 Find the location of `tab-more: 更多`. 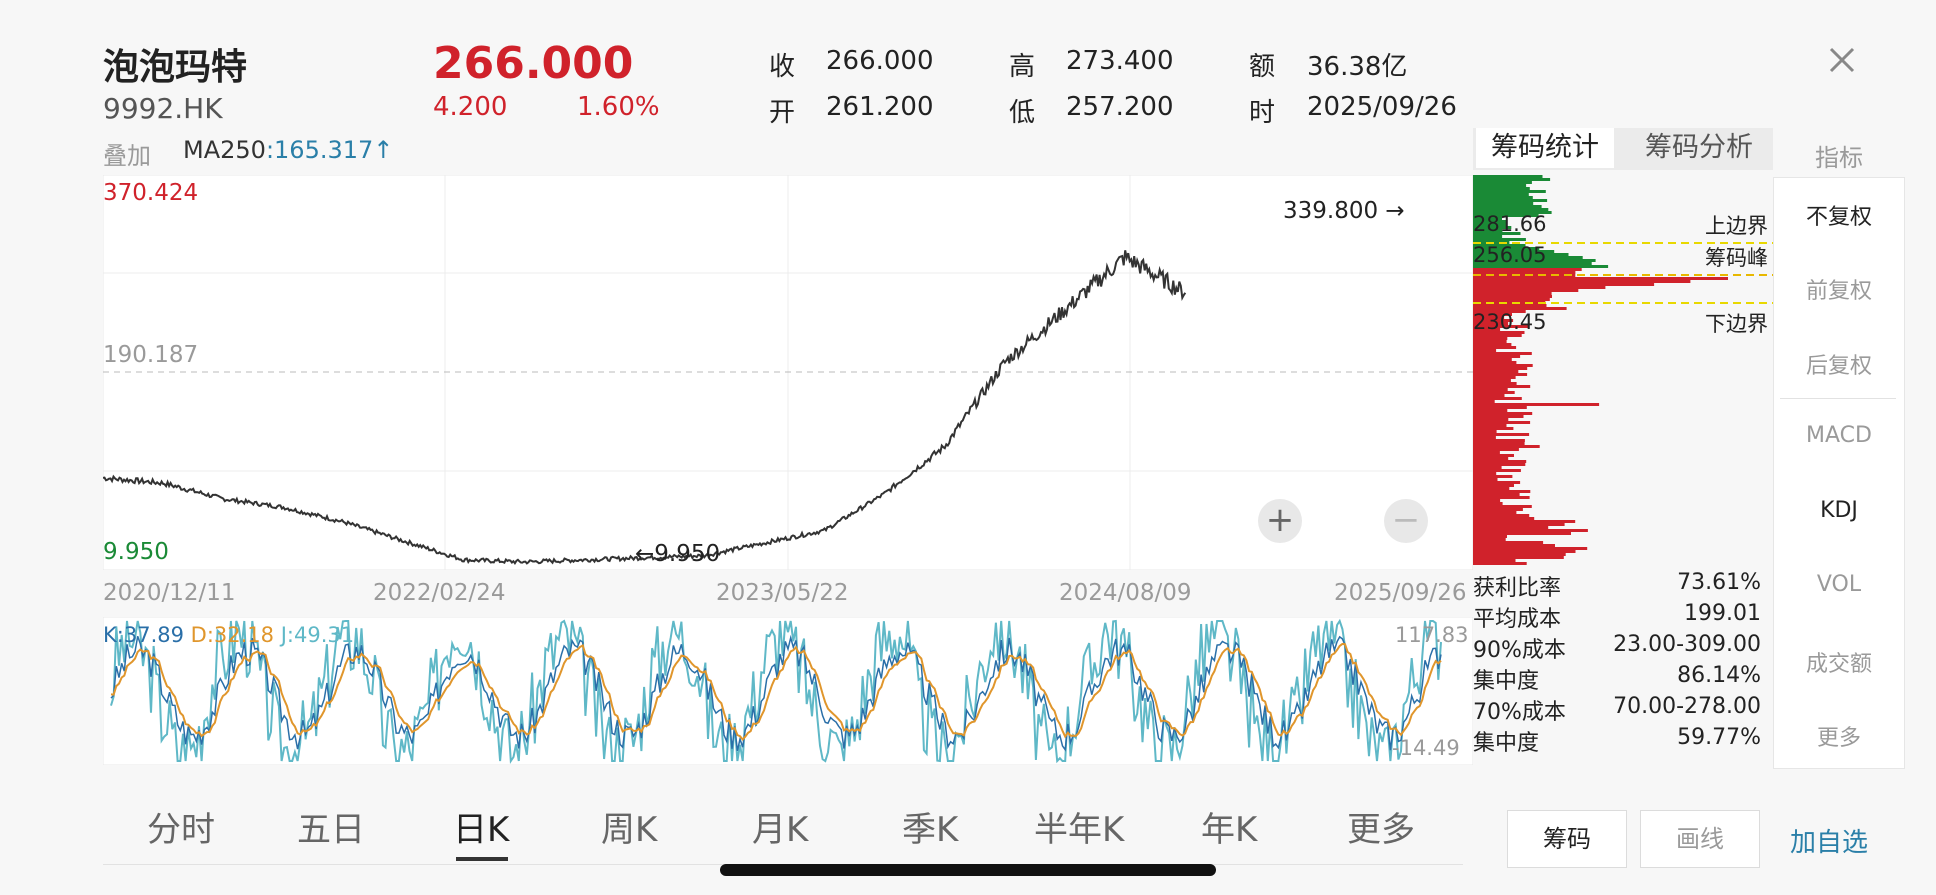

tab-more: 更多 is located at coordinates (1381, 830).